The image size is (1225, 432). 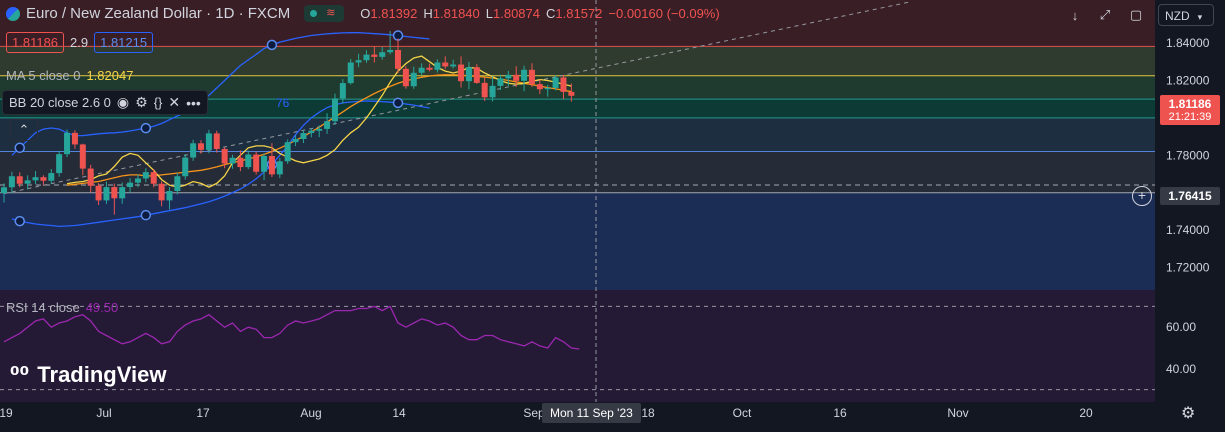 What do you see at coordinates (79, 42) in the screenshot?
I see `spread-value: 2.9` at bounding box center [79, 42].